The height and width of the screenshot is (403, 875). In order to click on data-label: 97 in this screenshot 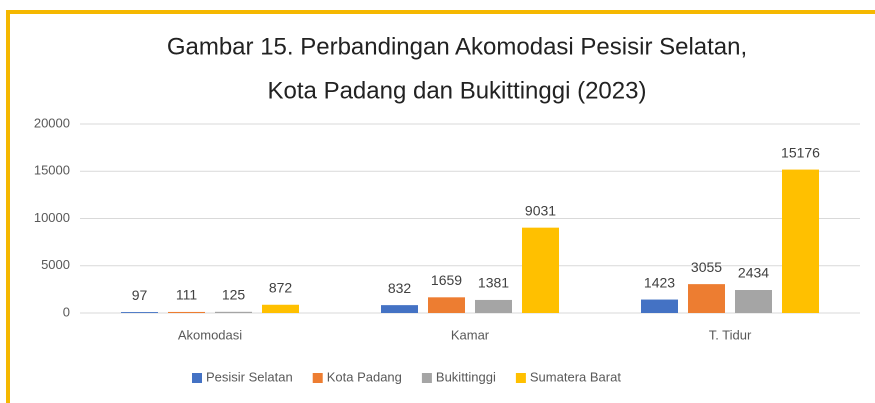, I will do `click(140, 295)`.